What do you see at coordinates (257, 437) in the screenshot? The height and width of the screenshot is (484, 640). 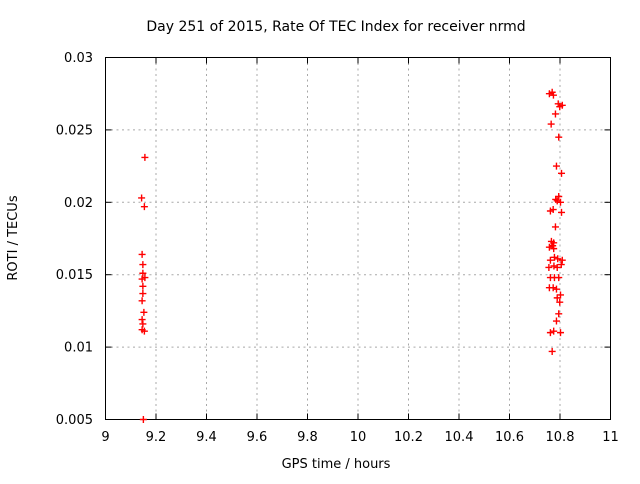 I see `x-tick-label: 9.6` at bounding box center [257, 437].